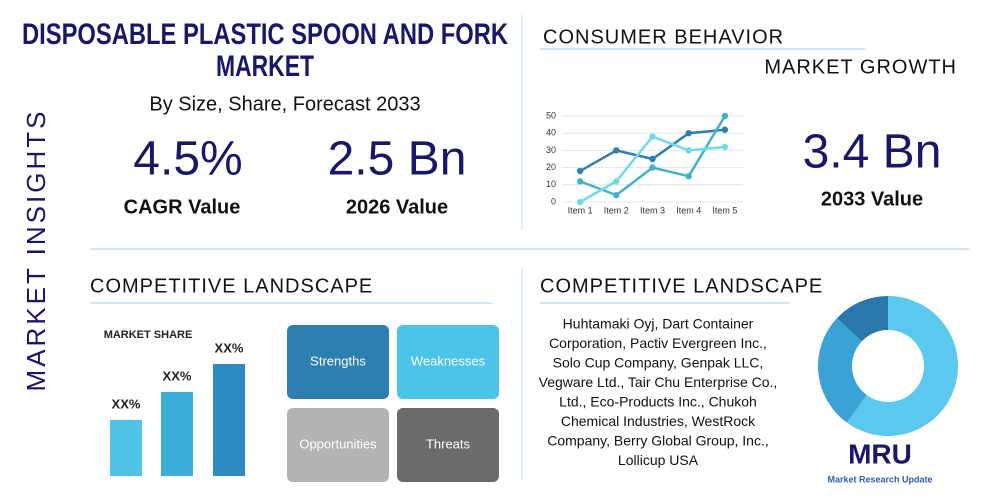 The width and height of the screenshot is (1000, 500). Describe the element at coordinates (36, 250) in the screenshot. I see `side-label: MARKET INSIGHTS` at that location.